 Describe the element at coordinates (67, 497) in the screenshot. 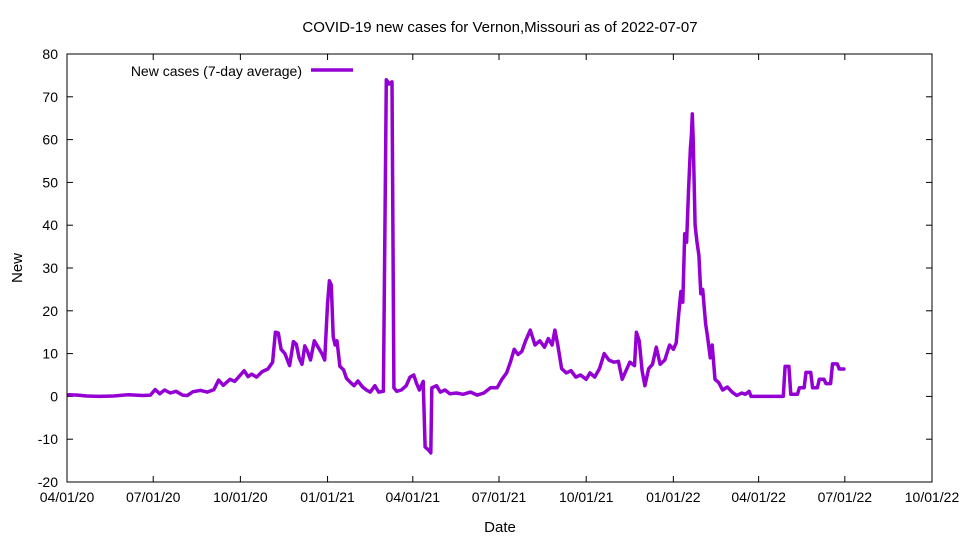

I see `x-tick-label: 04/01/20` at that location.